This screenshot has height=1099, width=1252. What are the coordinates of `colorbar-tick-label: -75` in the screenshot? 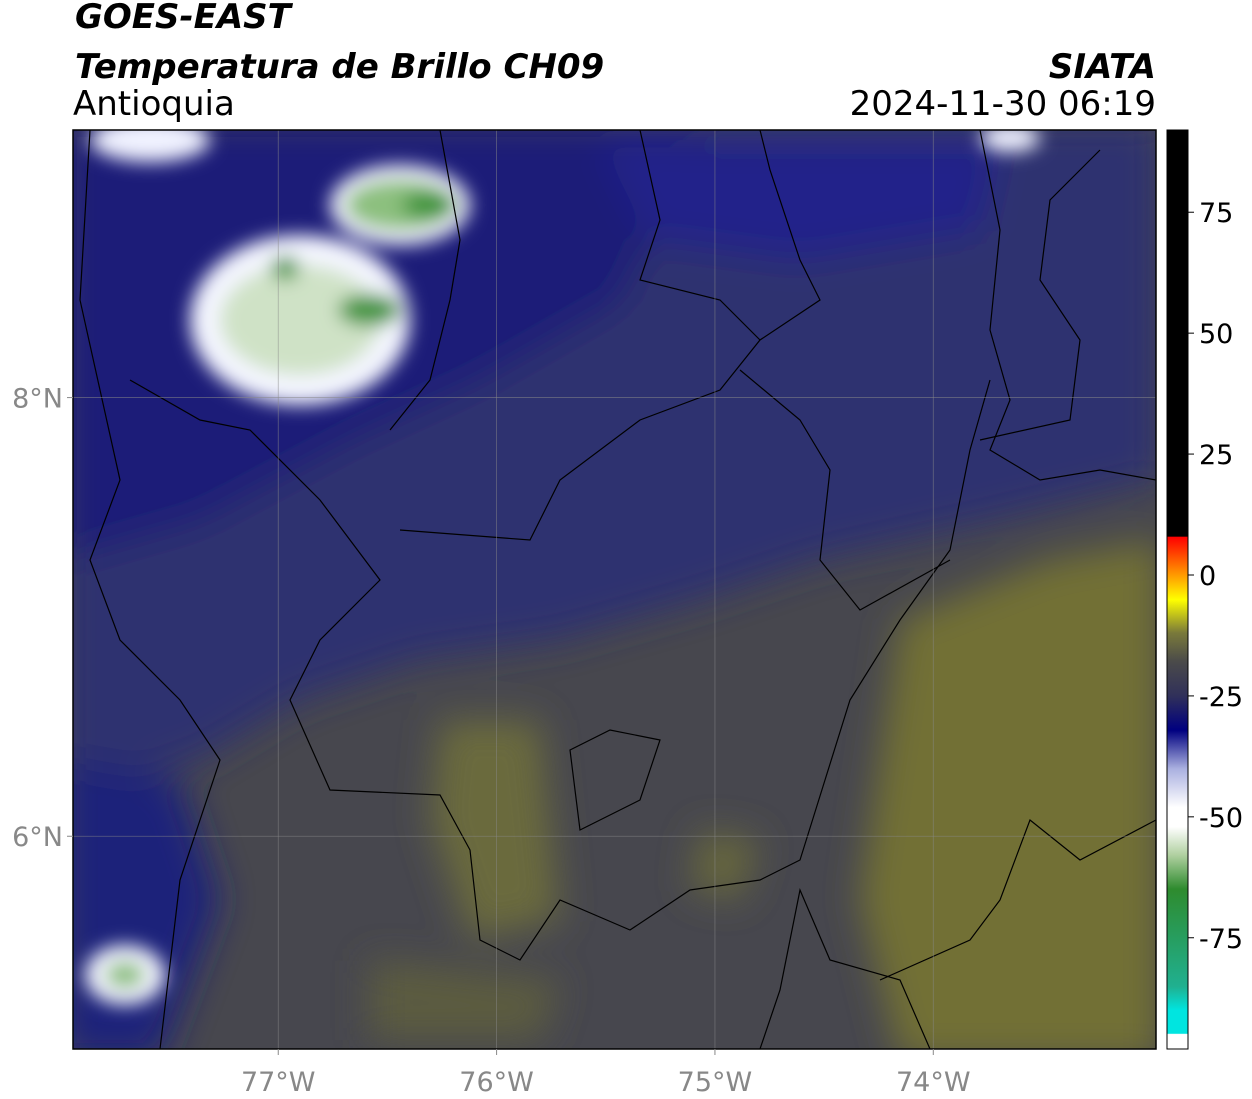 It's located at (1221, 939).